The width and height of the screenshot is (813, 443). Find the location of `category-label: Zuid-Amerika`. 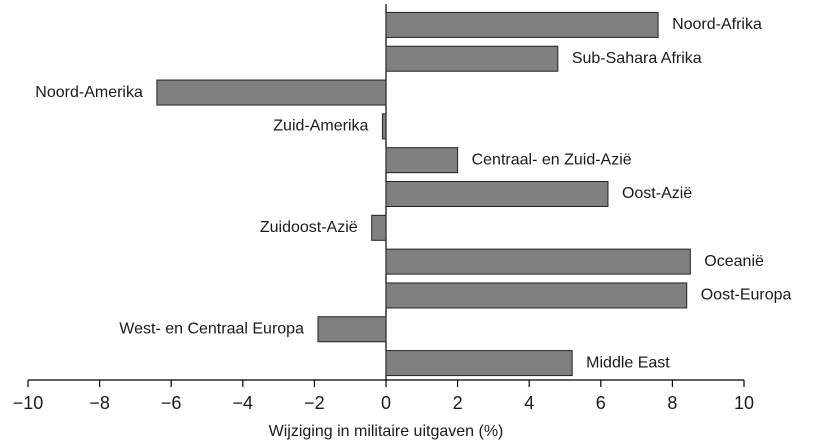

category-label: Zuid-Amerika is located at coordinates (320, 126).